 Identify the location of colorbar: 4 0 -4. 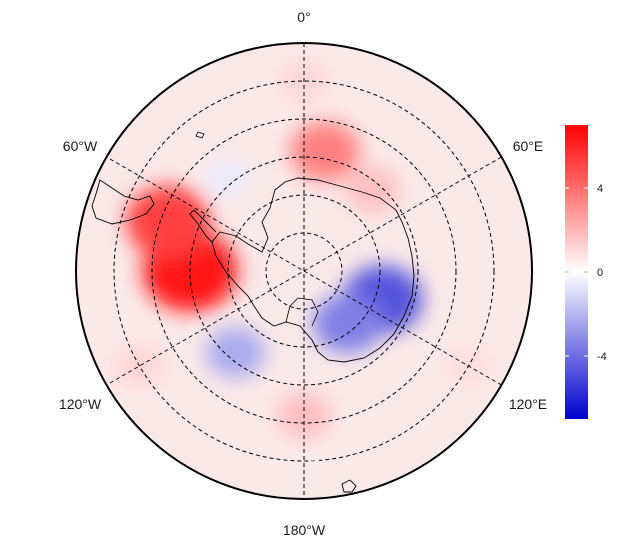
(586, 272).